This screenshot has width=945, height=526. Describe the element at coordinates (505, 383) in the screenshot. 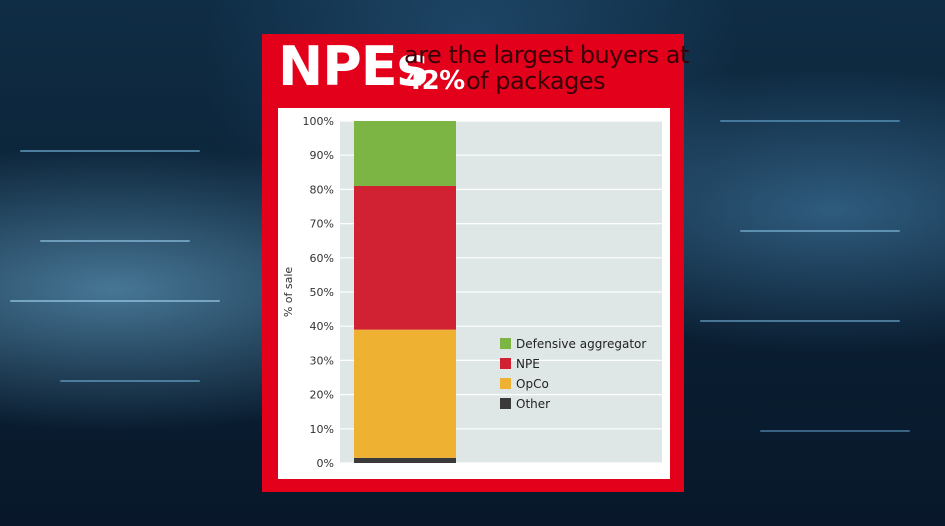

I see `legend-swatch-opco` at that location.